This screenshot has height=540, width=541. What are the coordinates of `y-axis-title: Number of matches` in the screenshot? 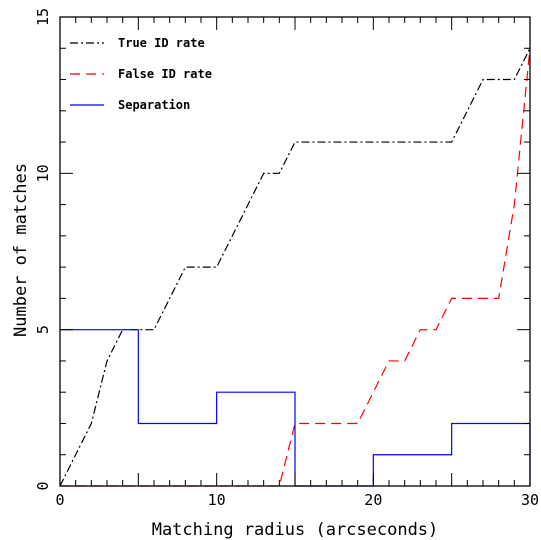 It's located at (21, 250).